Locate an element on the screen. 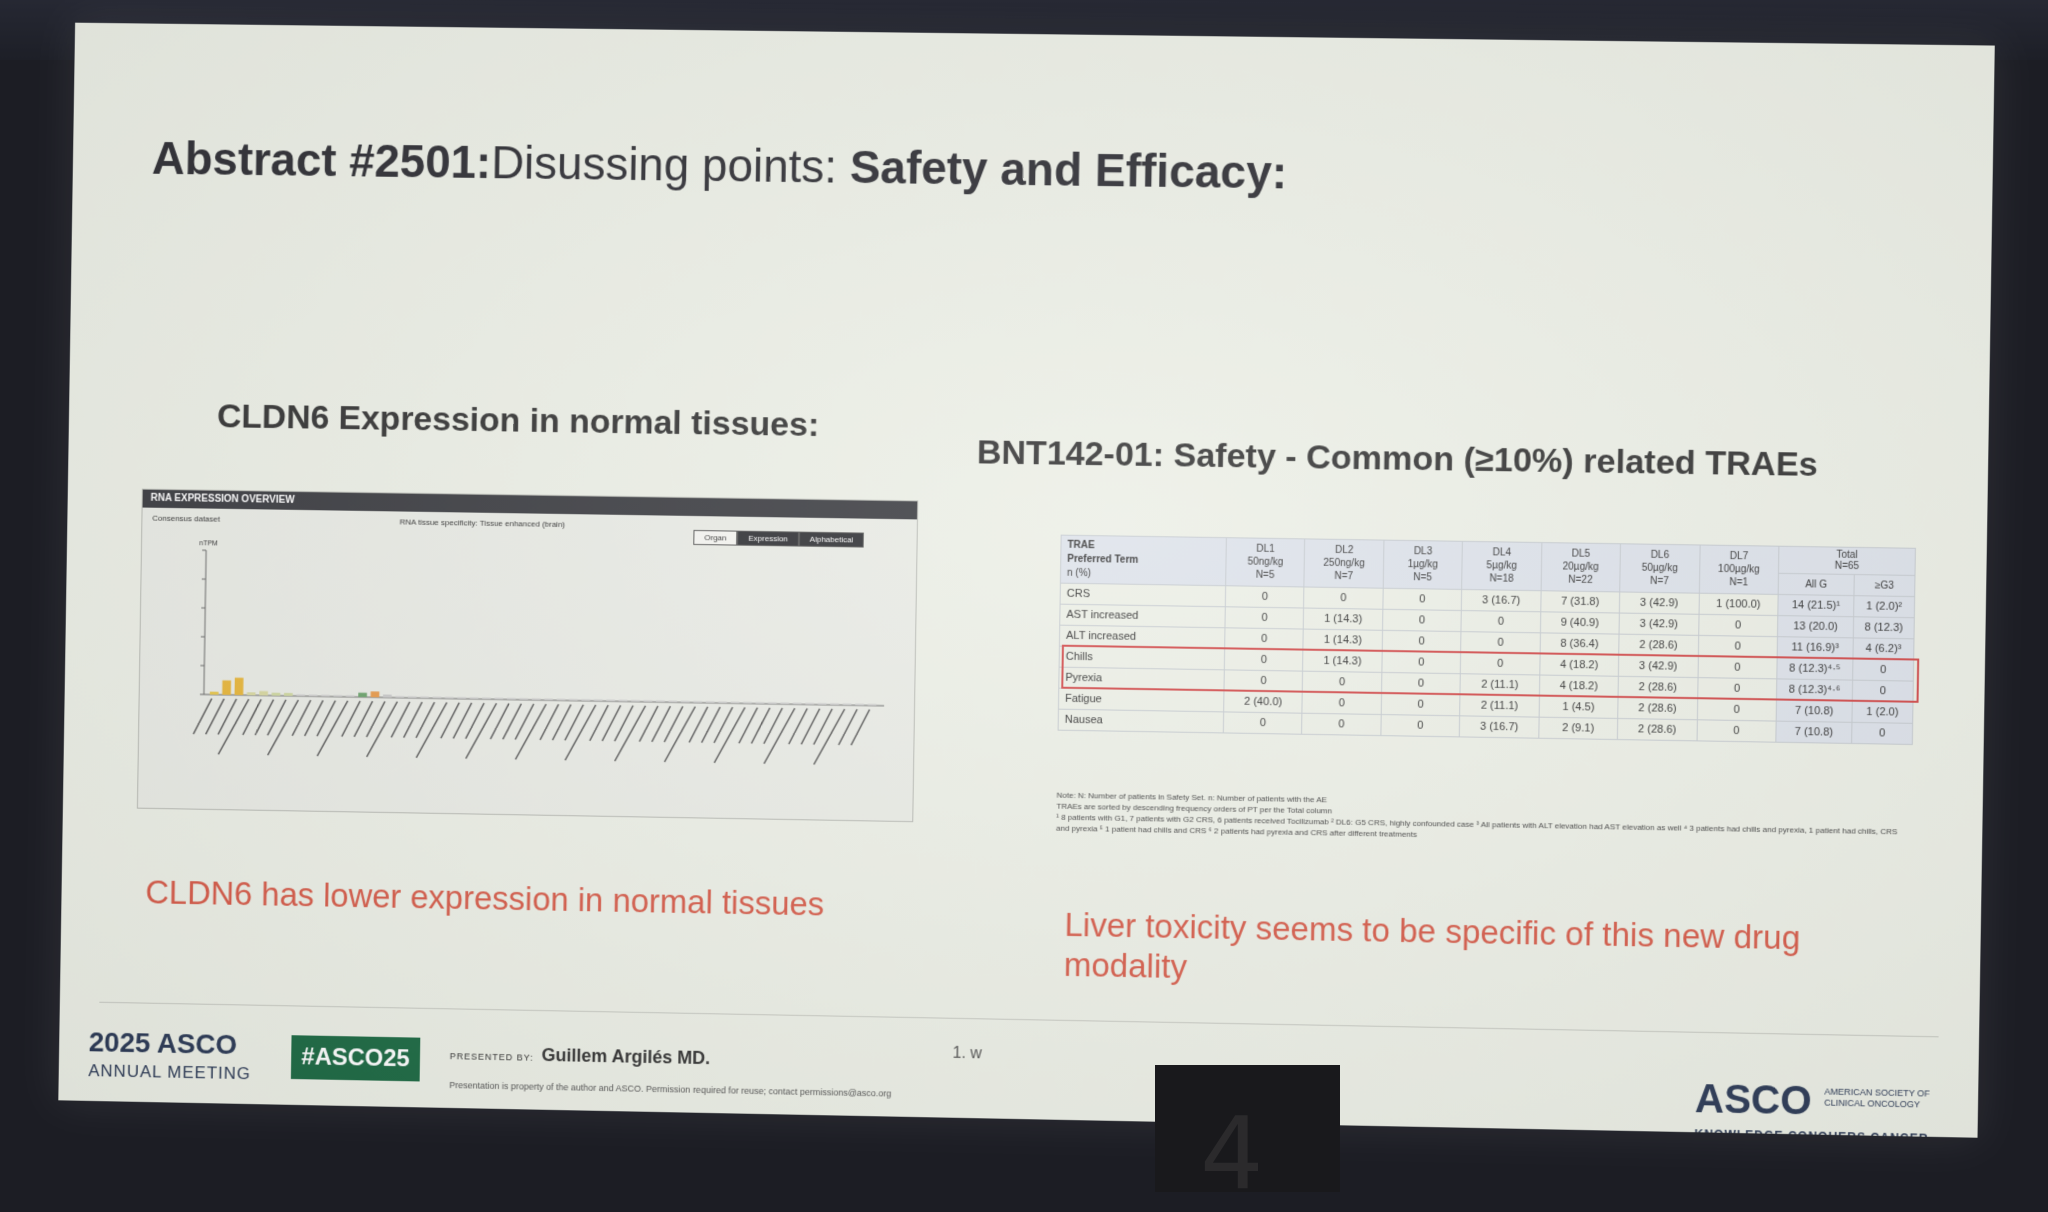 The height and width of the screenshot is (1212, 2048). table-cell: 9 (40.9) is located at coordinates (1579, 623).